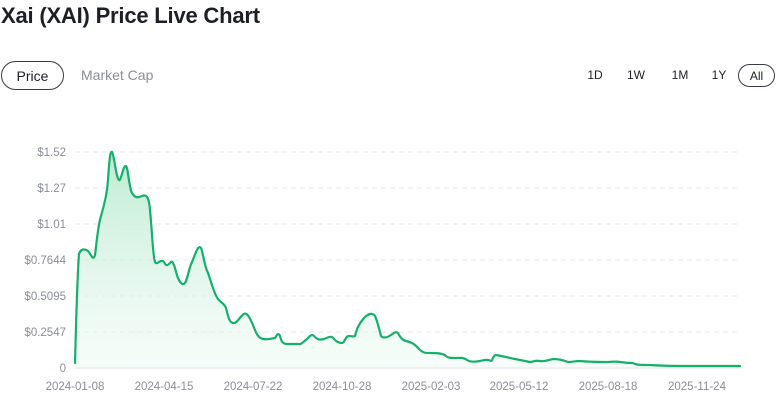  What do you see at coordinates (431, 387) in the screenshot?
I see `x-tick-label: 2025-02-03` at bounding box center [431, 387].